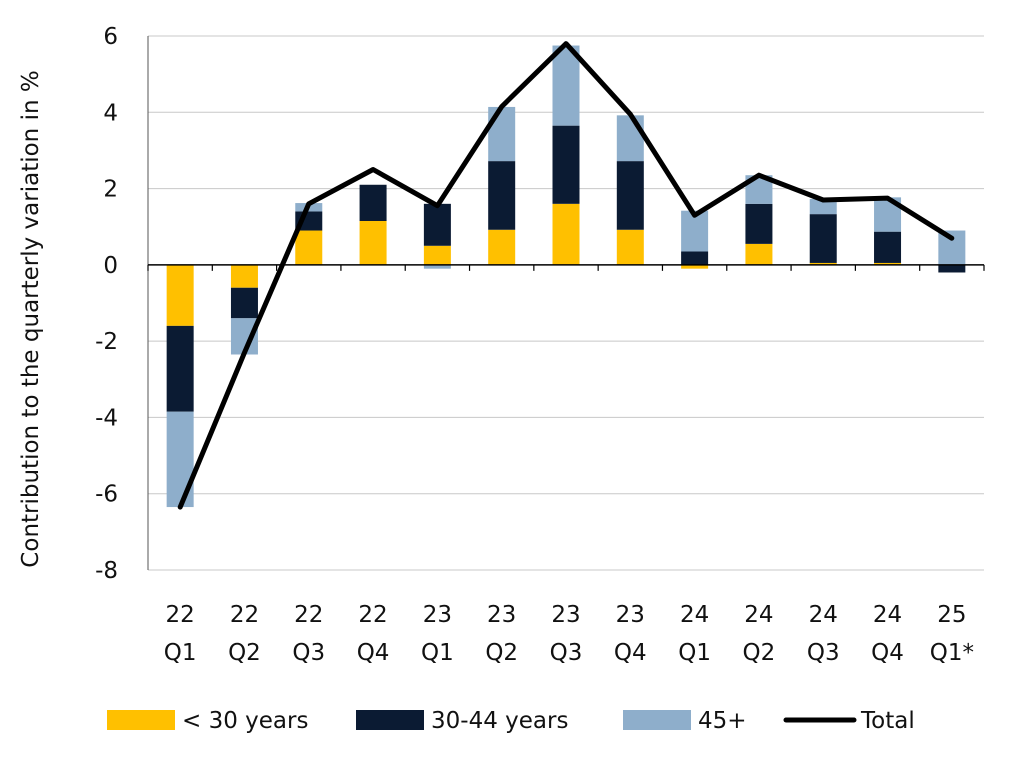 This screenshot has height=771, width=1023. Describe the element at coordinates (722, 721) in the screenshot. I see `legend-label: 45+` at that location.